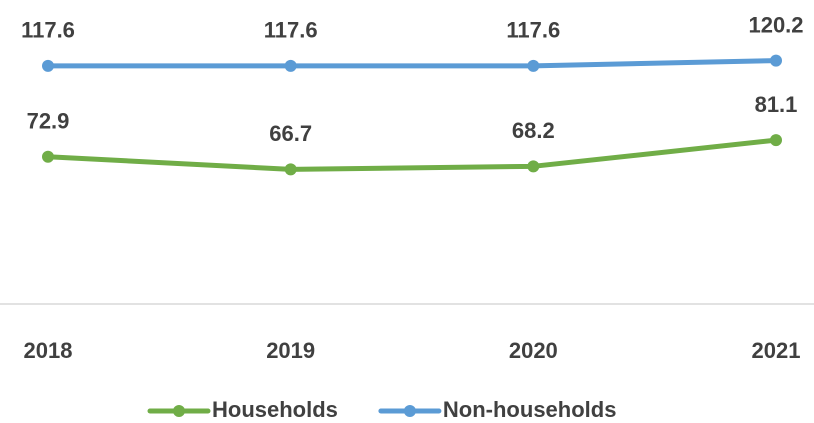 Image resolution: width=814 pixels, height=423 pixels. I want to click on x-tick-label: 2019, so click(290, 350).